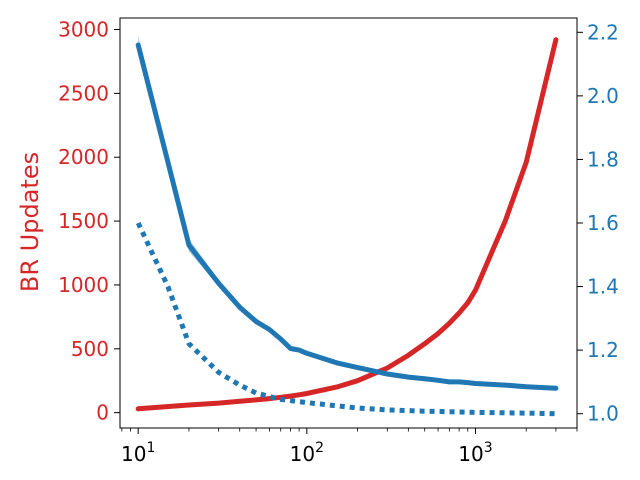 The image size is (640, 480). What do you see at coordinates (83, 221) in the screenshot?
I see `y-left-tick-label-3: 1500` at bounding box center [83, 221].